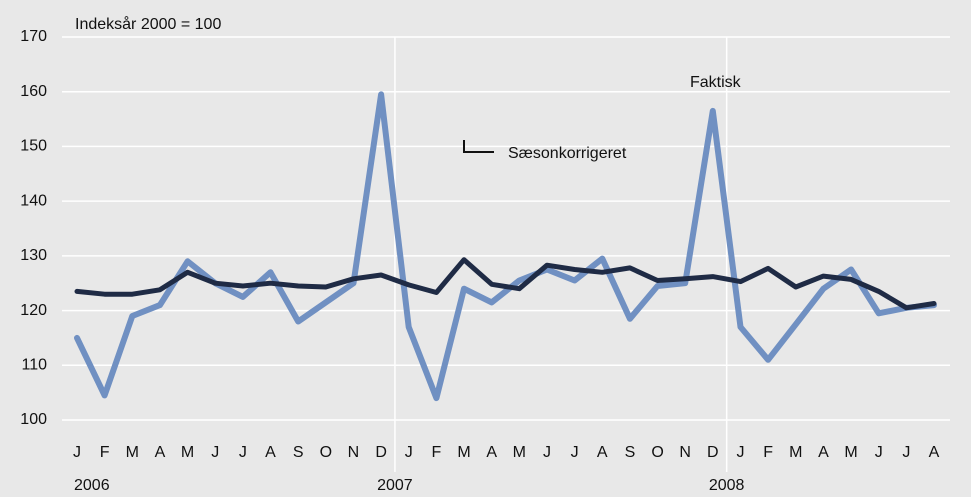  I want to click on chart-title: Indeksår 2000 = 100, so click(148, 24).